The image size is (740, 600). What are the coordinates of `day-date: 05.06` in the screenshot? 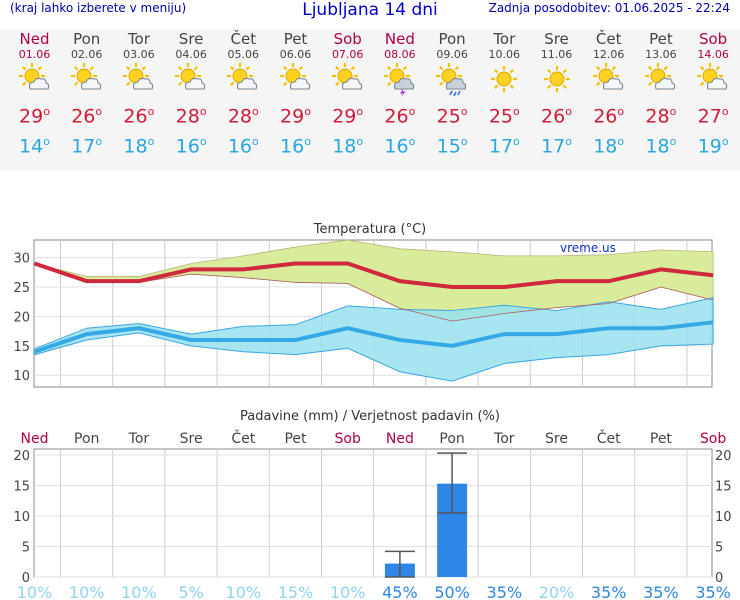 It's located at (243, 54).